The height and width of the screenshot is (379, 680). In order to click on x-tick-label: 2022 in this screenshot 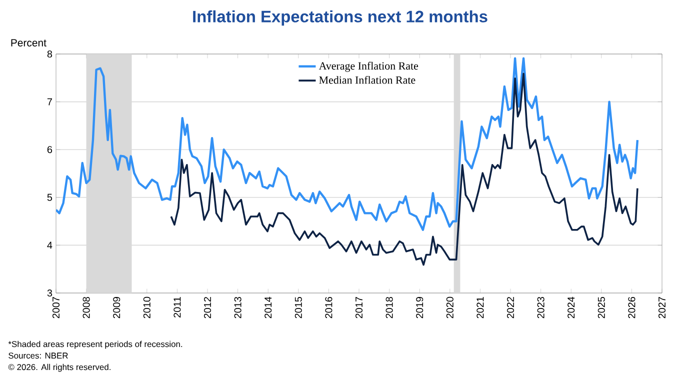, I will do `click(510, 307)`.